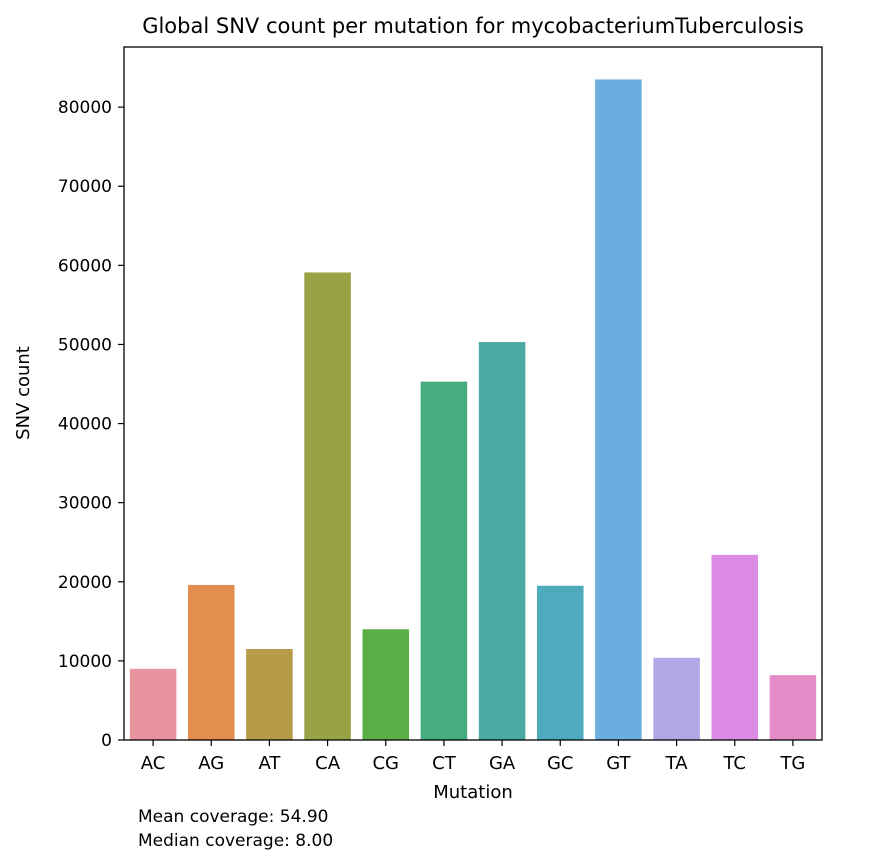 Image resolution: width=882 pixels, height=867 pixels. I want to click on x-tick-label: CG, so click(385, 763).